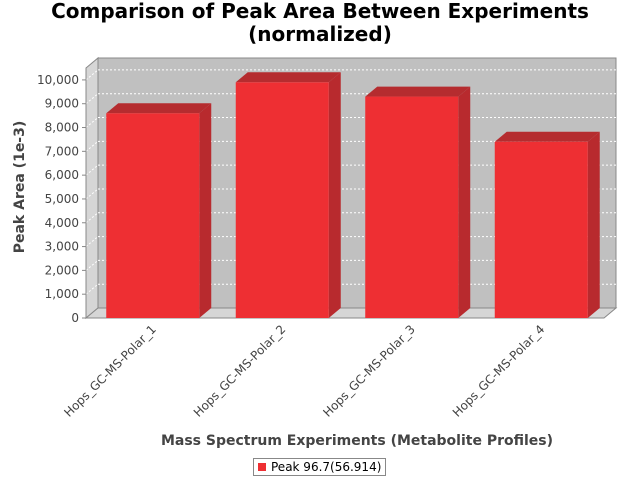  Describe the element at coordinates (369, 371) in the screenshot. I see `x-tick-label: Hops_GC-MS-Polar_3` at that location.